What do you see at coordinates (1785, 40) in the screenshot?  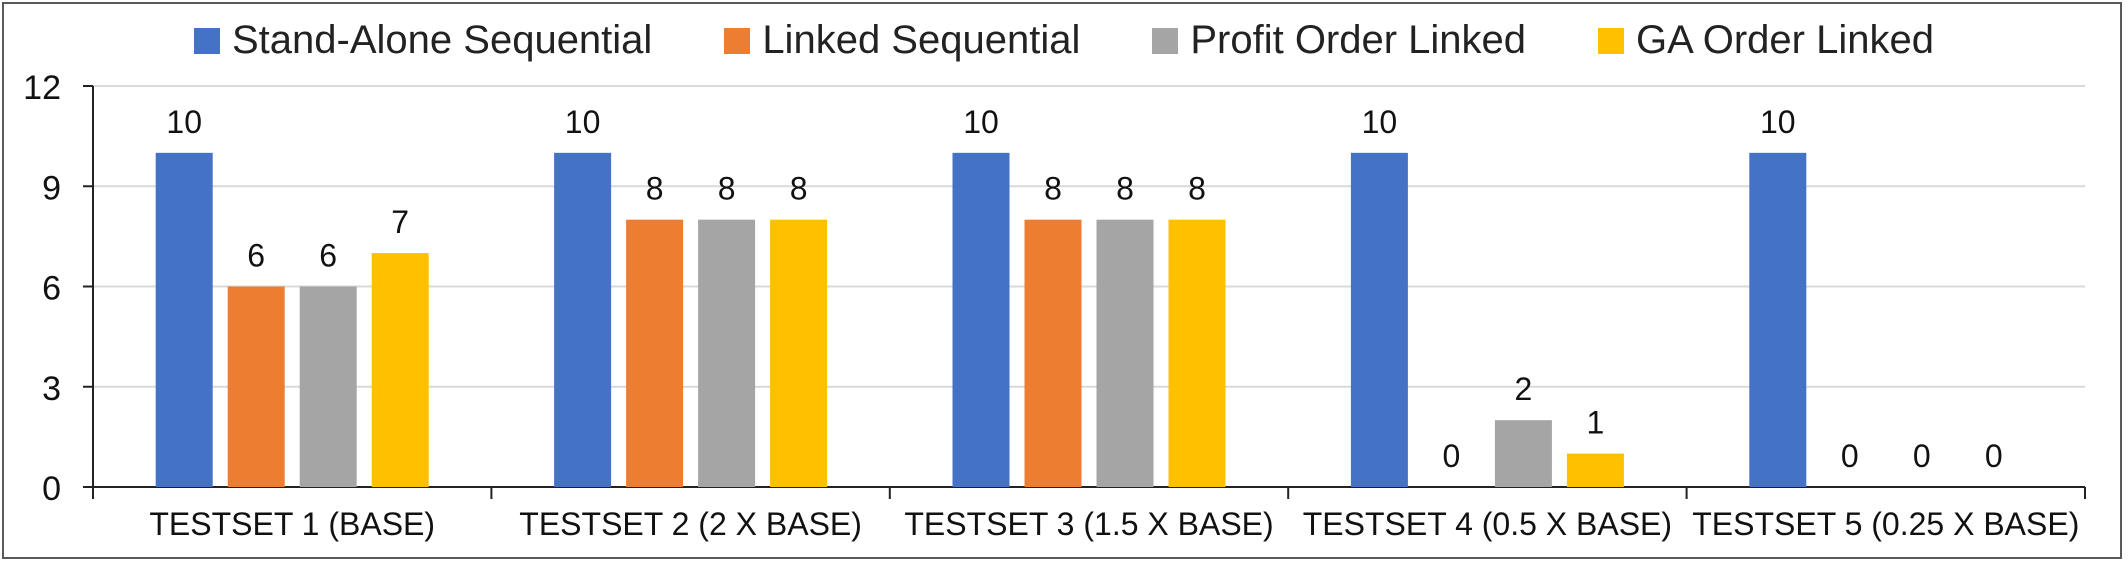 I see `legend-label-ga-order-linked: GA Order Linked` at bounding box center [1785, 40].